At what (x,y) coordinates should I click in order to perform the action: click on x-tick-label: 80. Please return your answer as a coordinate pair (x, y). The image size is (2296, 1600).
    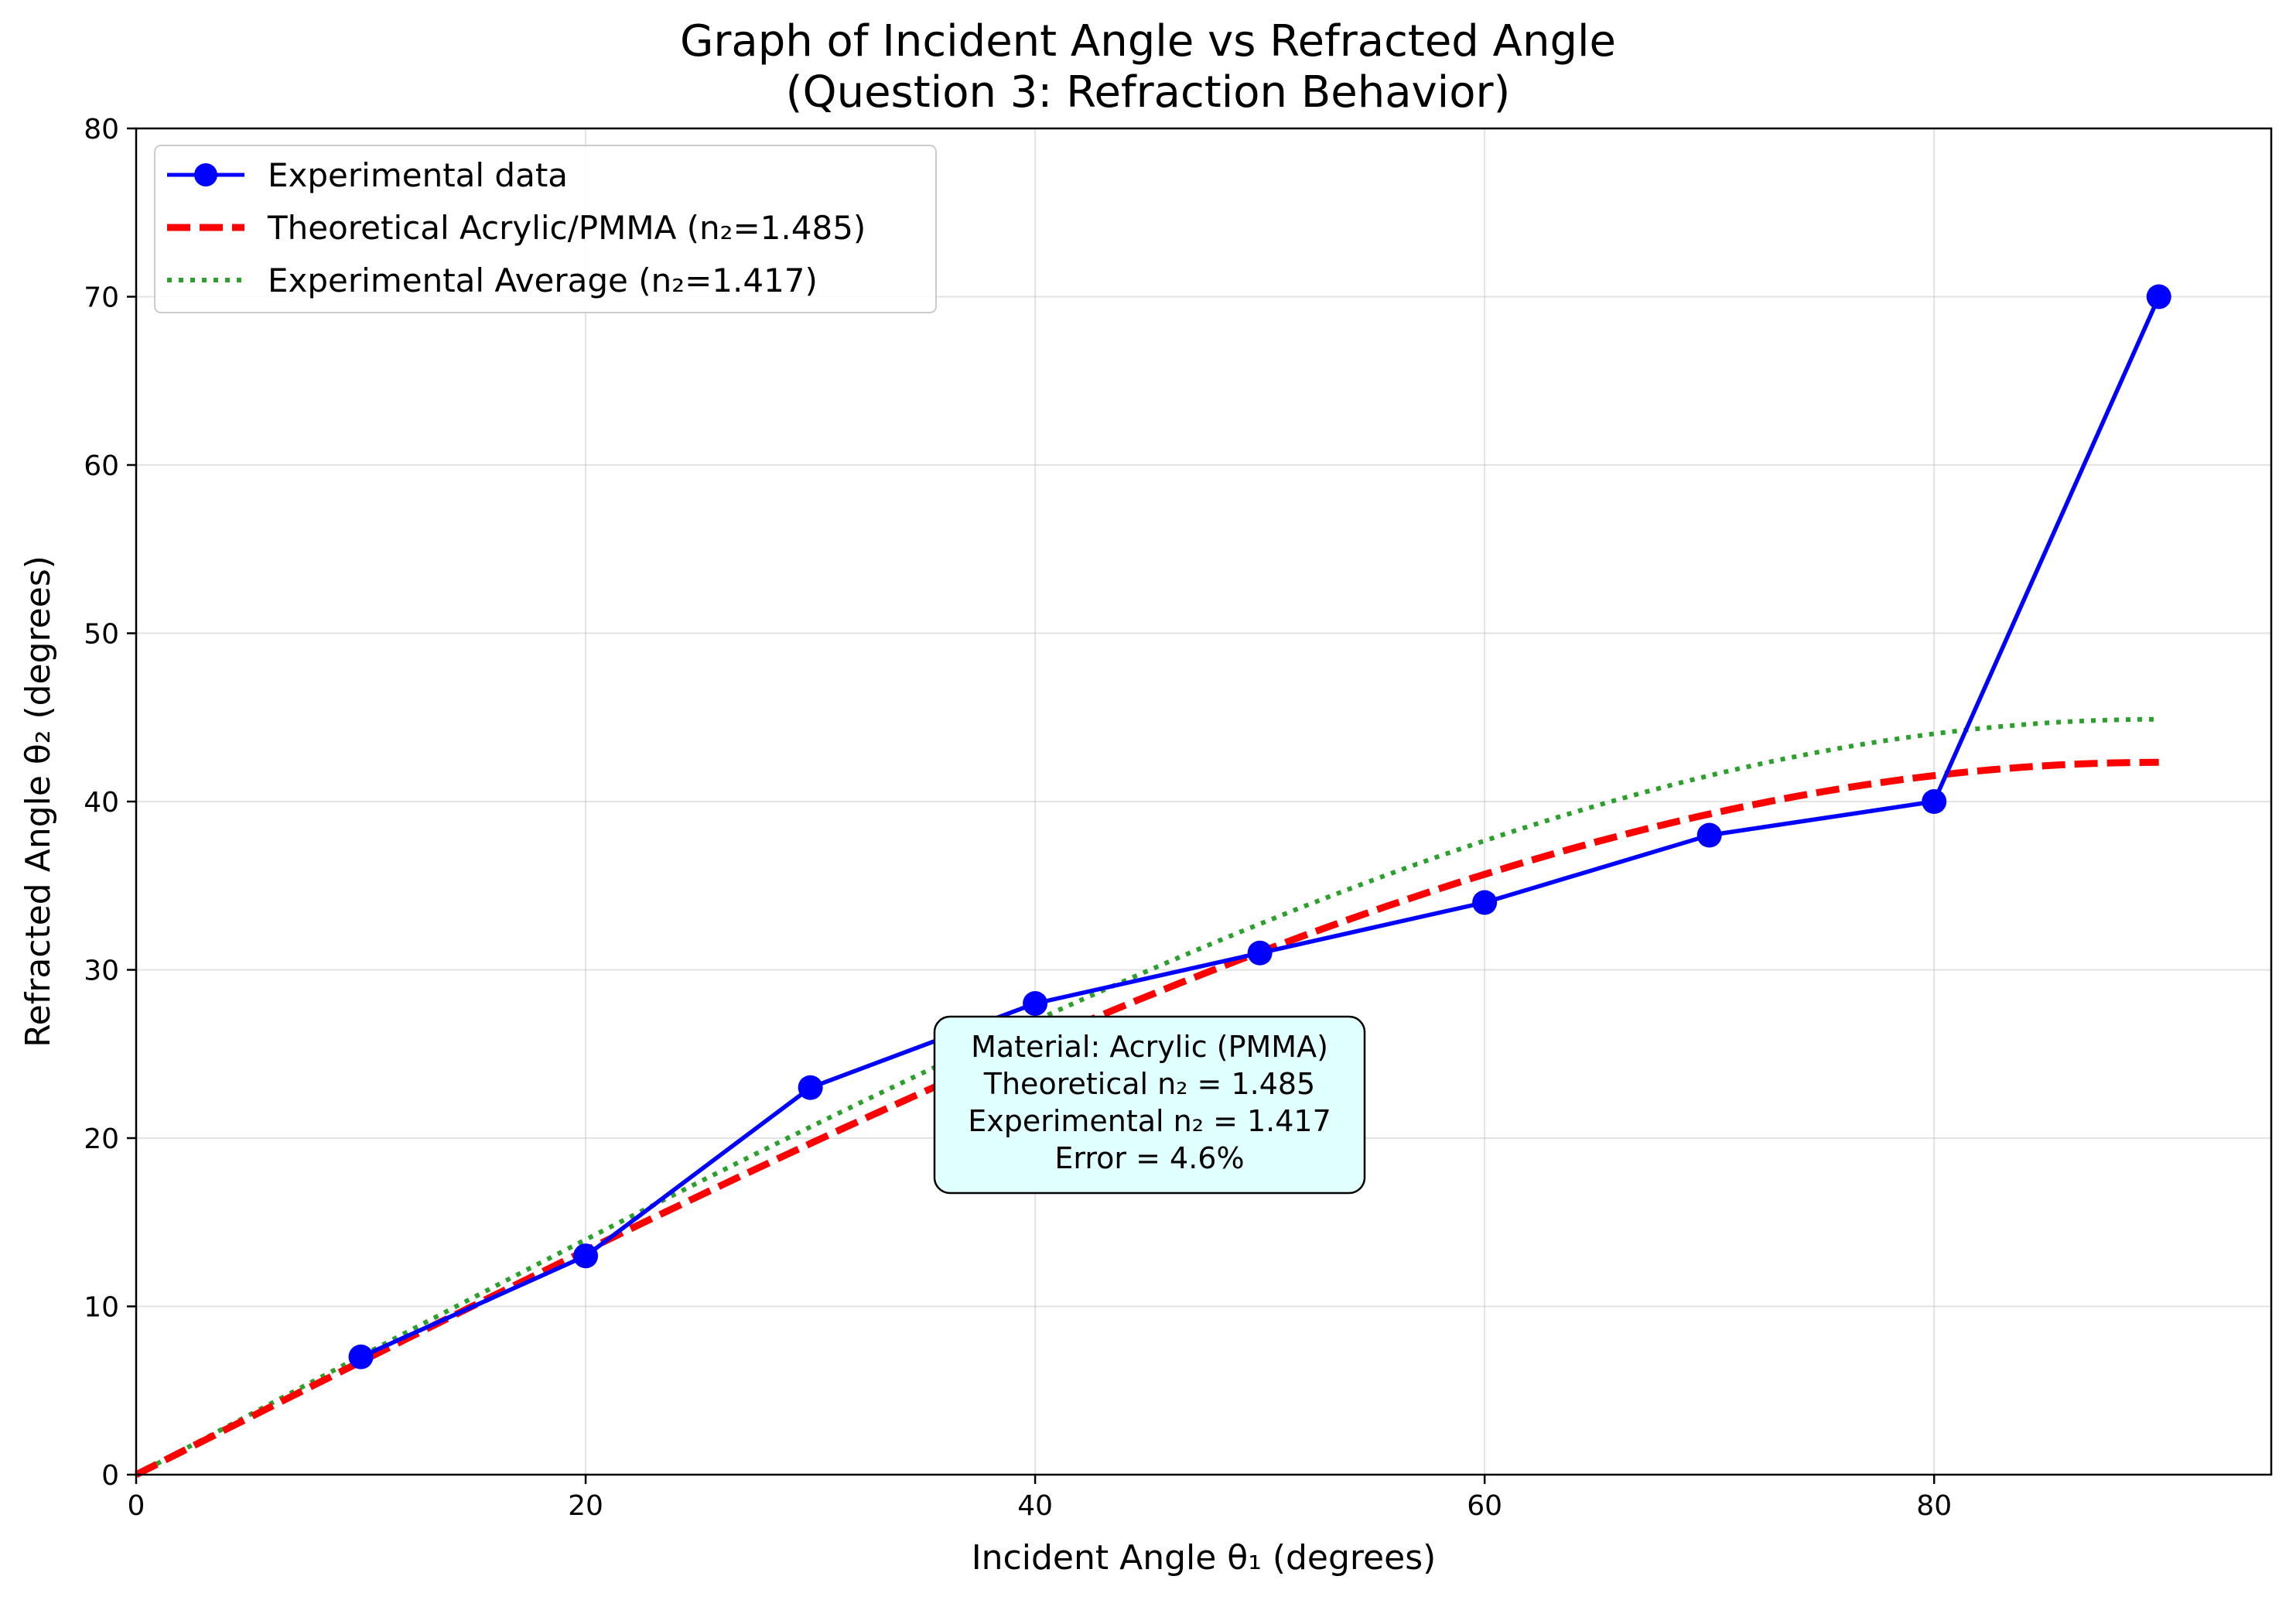
    Looking at the image, I should click on (1934, 1506).